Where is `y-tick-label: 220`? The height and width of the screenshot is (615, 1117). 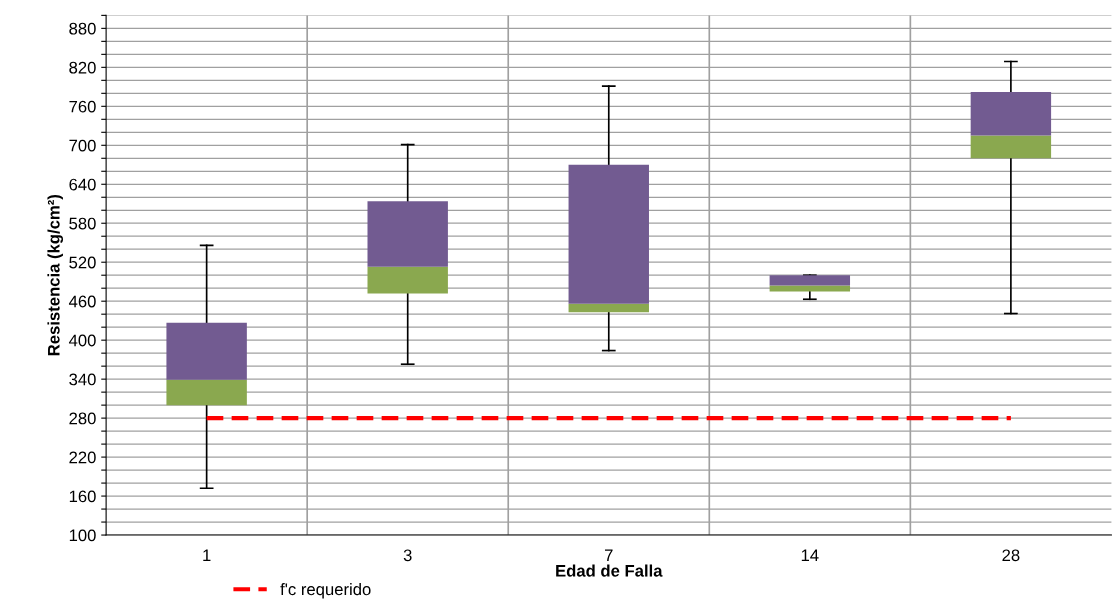 y-tick-label: 220 is located at coordinates (82, 457).